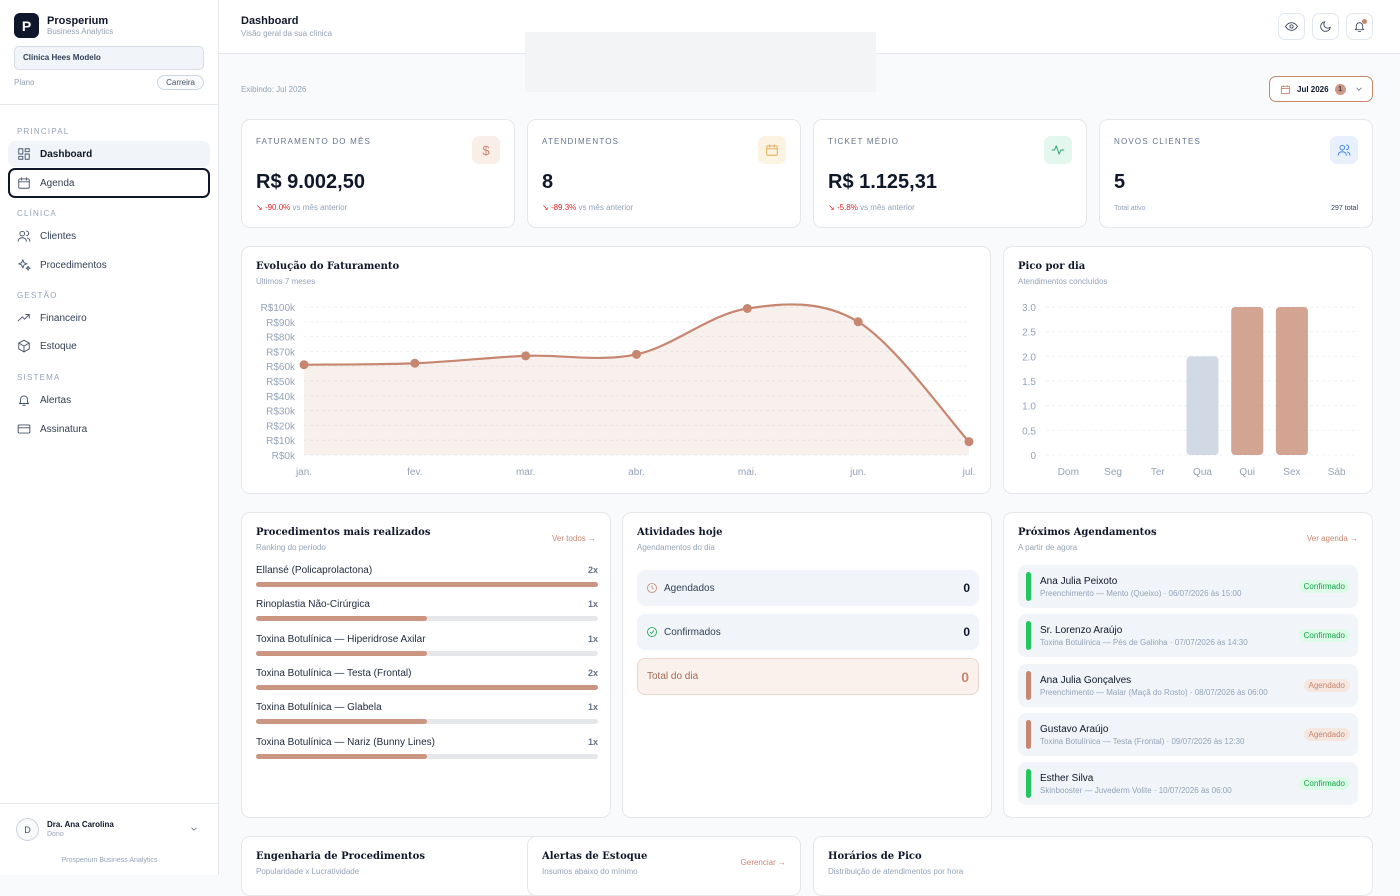 The image size is (1400, 896). I want to click on privacy-toggle-button, so click(1291, 26).